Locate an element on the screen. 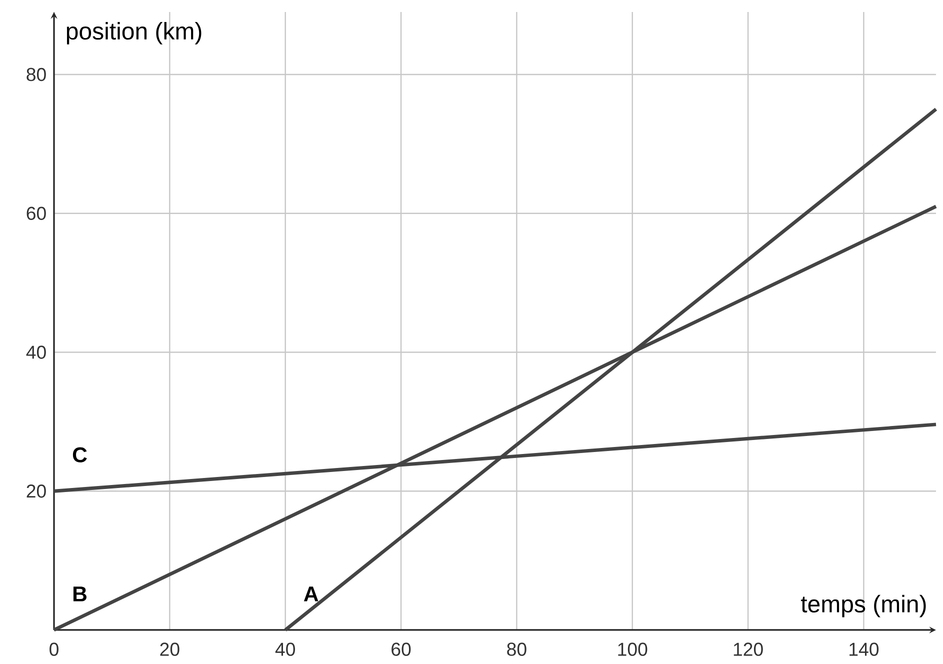 The image size is (943, 664). x-tick-label: 120 is located at coordinates (748, 649).